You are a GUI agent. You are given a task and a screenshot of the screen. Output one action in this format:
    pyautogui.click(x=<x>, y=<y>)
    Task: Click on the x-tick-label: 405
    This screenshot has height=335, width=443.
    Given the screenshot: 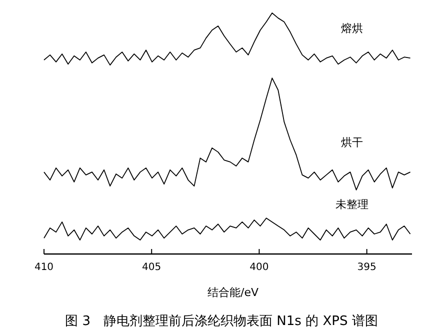 What is the action you would take?
    pyautogui.click(x=152, y=267)
    